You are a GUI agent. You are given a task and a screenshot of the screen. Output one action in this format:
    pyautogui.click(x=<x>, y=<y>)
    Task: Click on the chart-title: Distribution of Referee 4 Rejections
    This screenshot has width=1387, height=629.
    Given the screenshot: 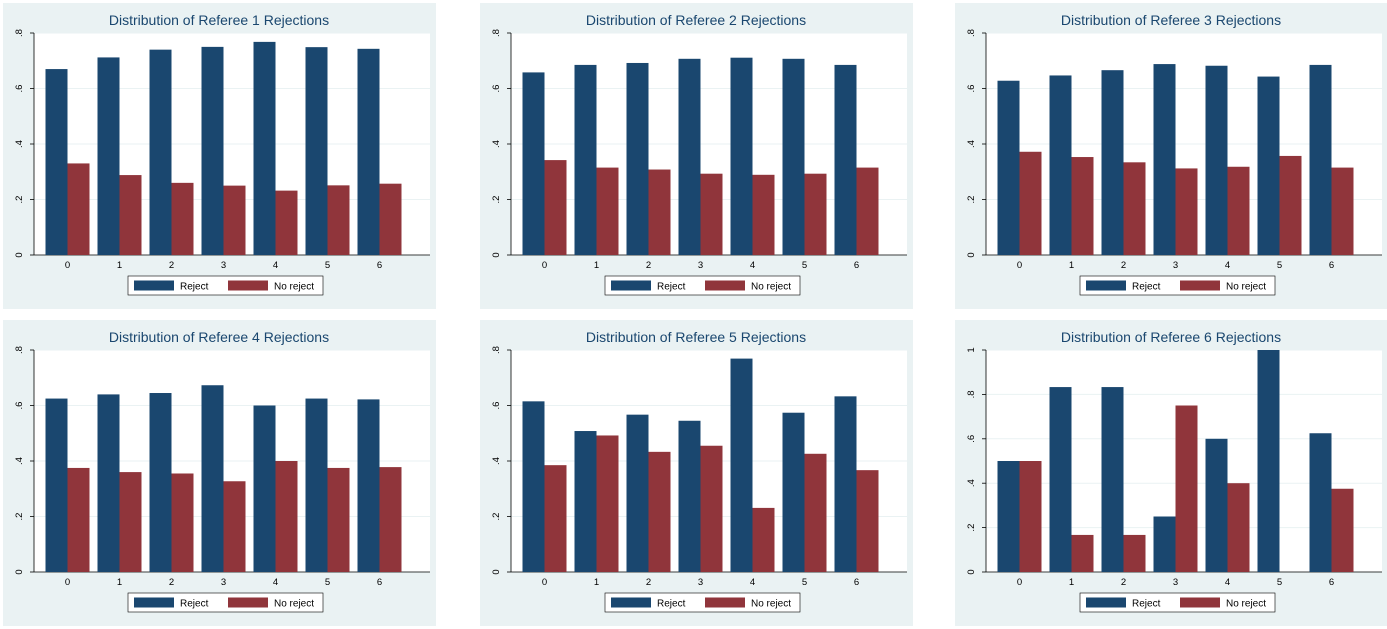 What is the action you would take?
    pyautogui.click(x=219, y=337)
    